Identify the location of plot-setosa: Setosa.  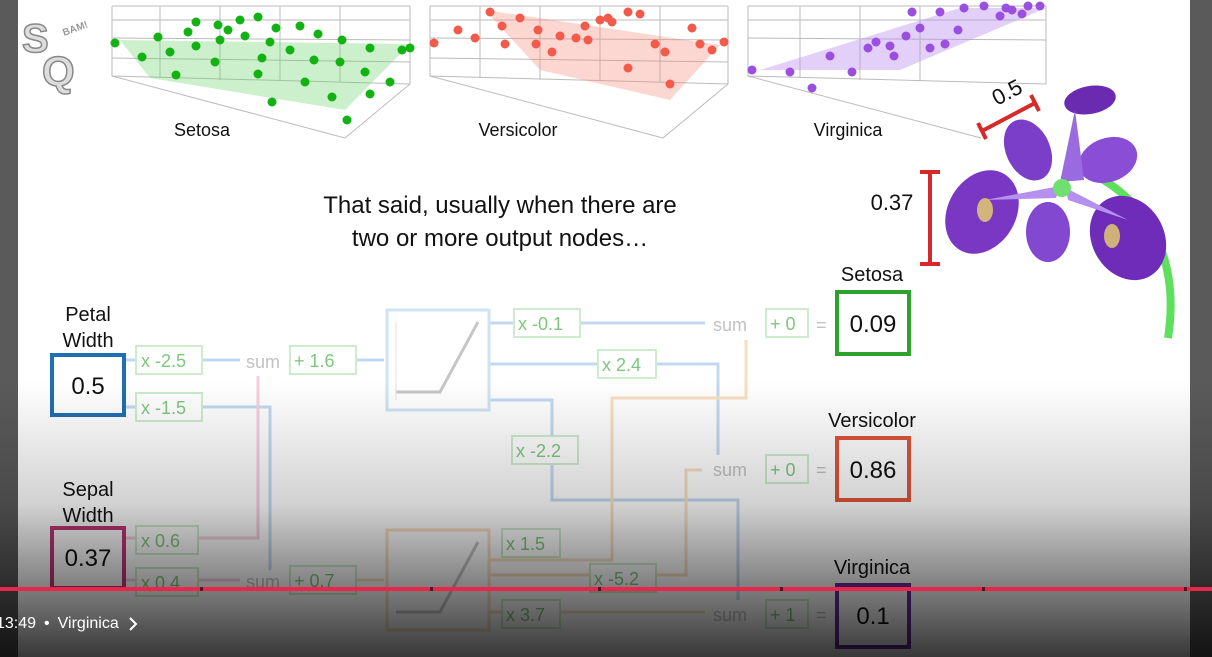
(262, 72).